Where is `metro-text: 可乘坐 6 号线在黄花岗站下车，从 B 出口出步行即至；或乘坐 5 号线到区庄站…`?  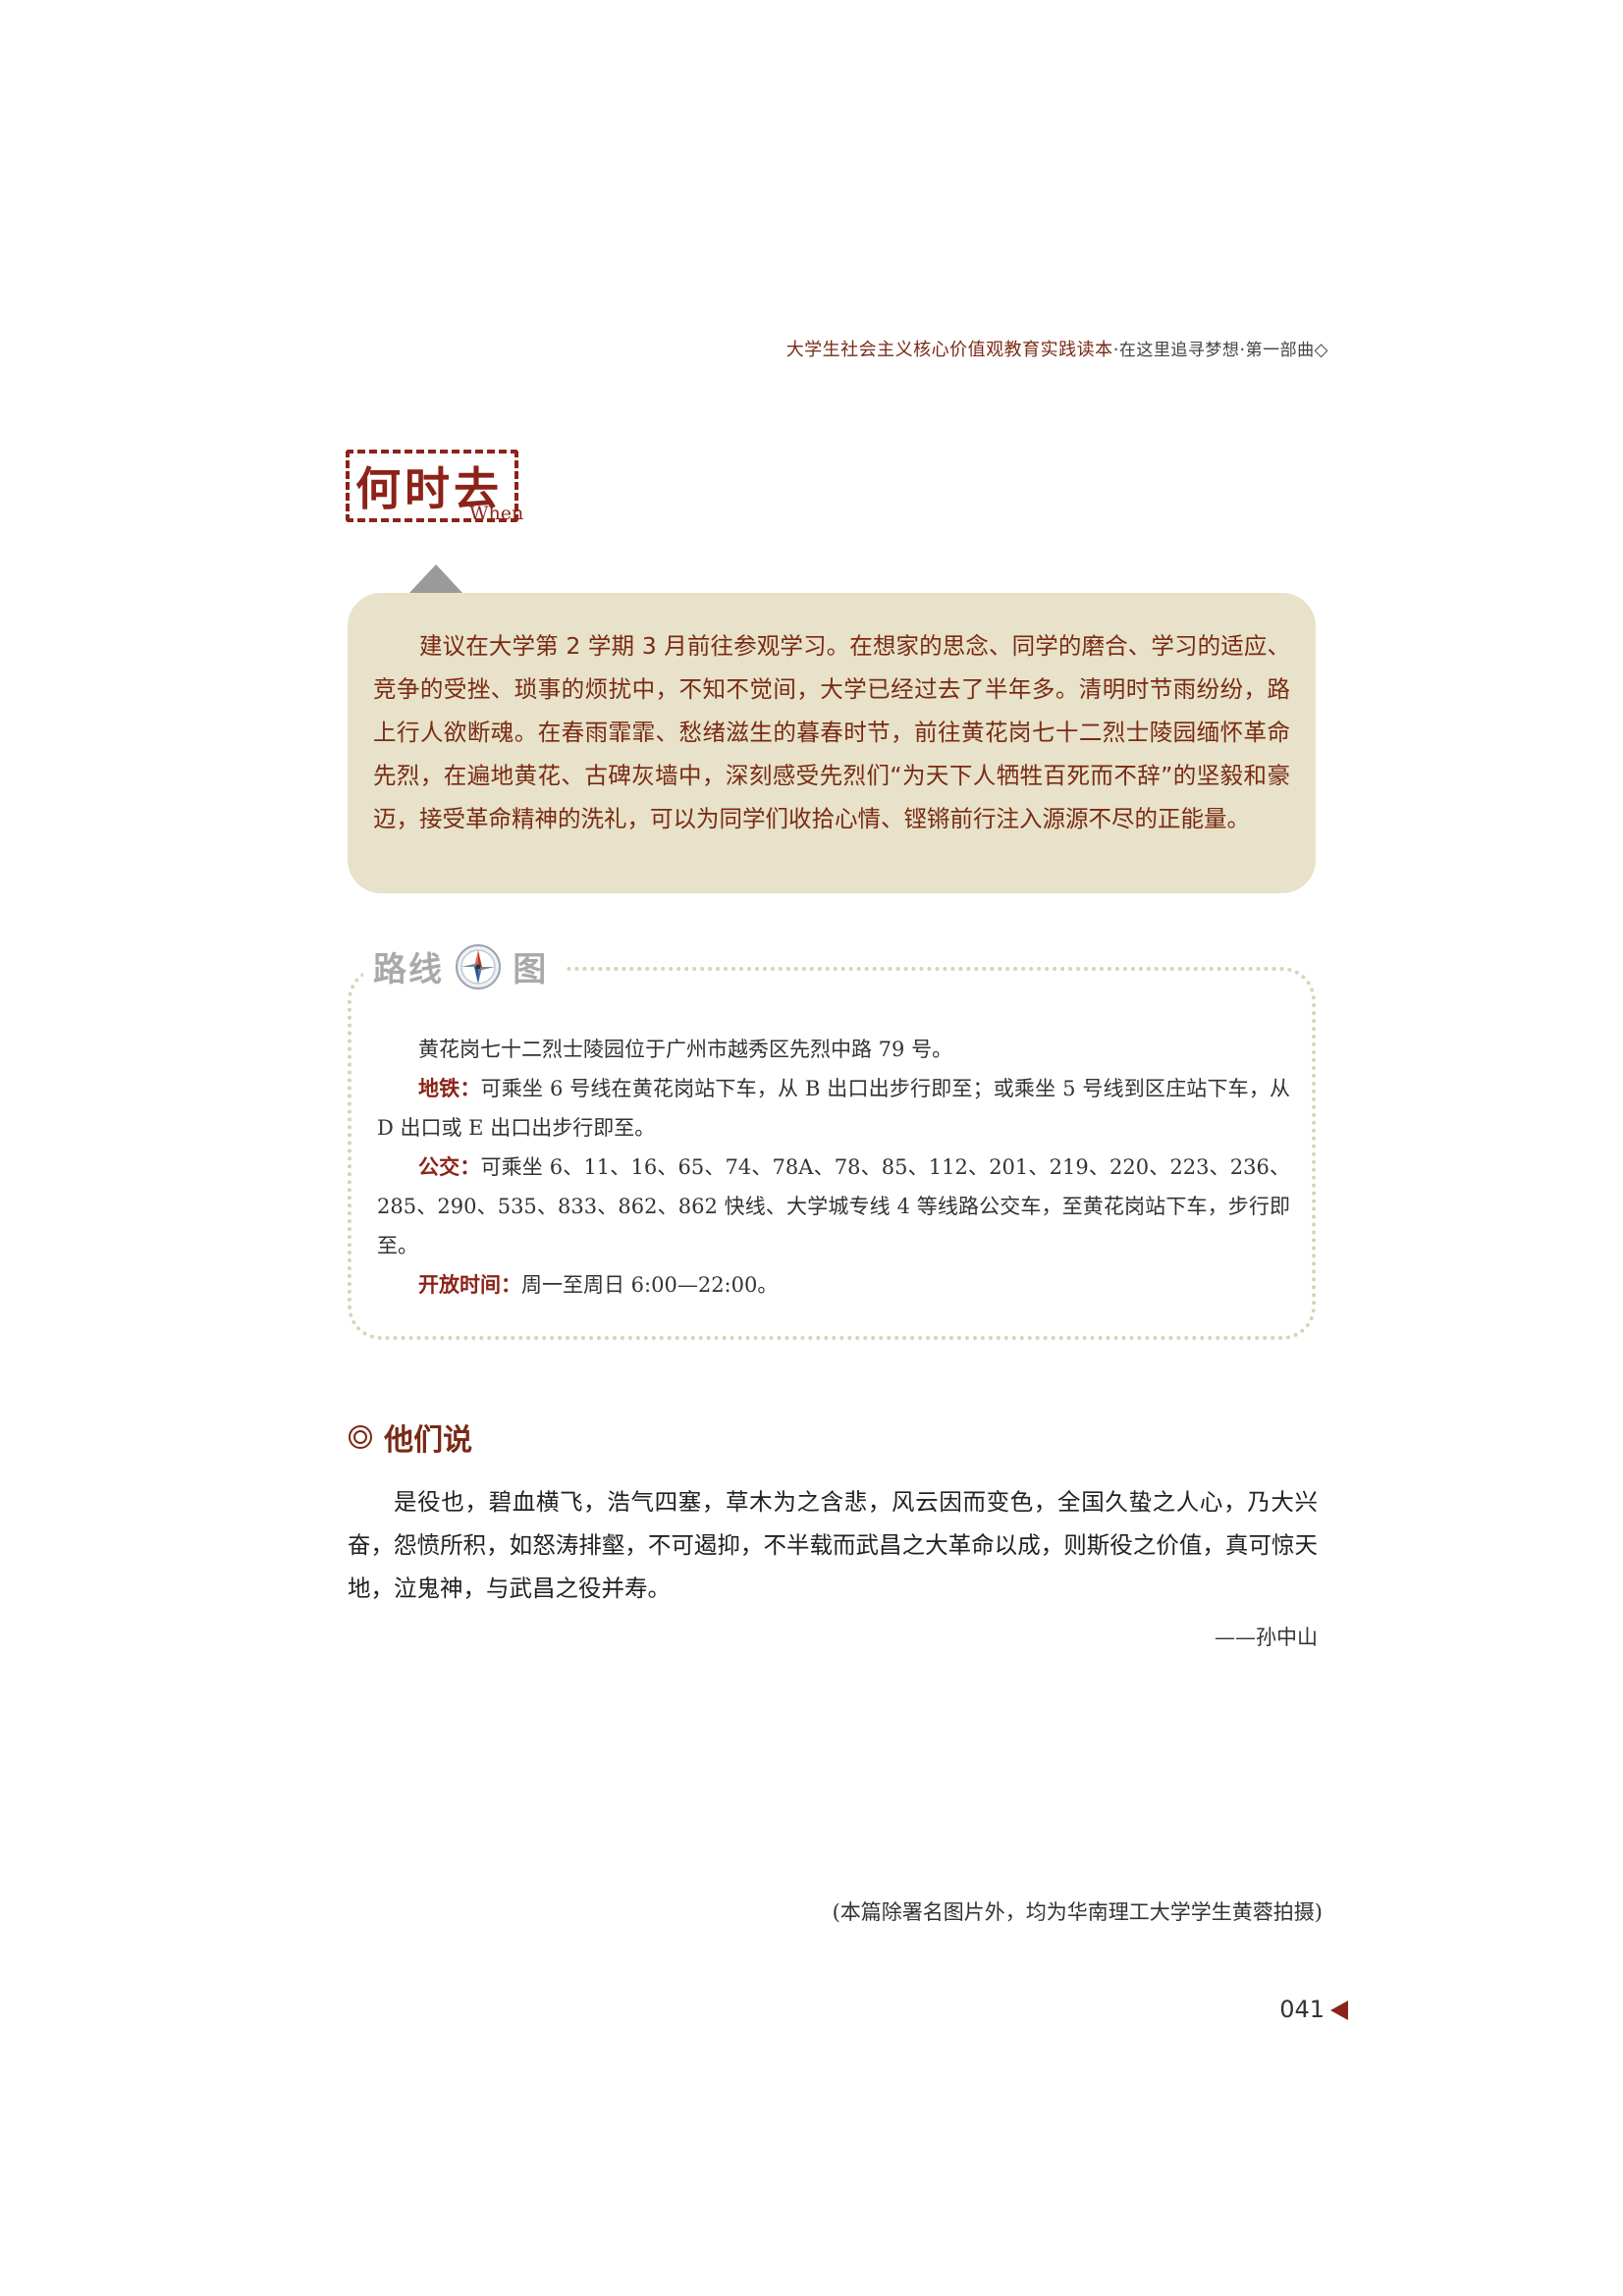 metro-text: 可乘坐 6 号线在黄花岗站下车，从 B 出口出步行即至；或乘坐 5 号线到区庄站… is located at coordinates (834, 1108).